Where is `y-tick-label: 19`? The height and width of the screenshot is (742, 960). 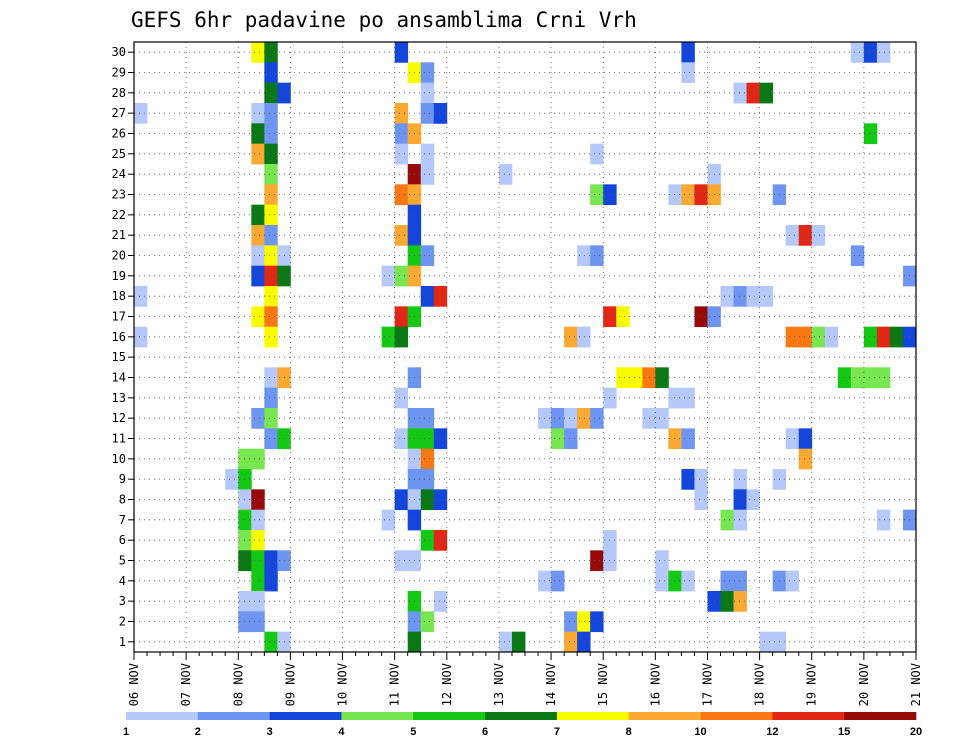
y-tick-label: 19 is located at coordinates (119, 276).